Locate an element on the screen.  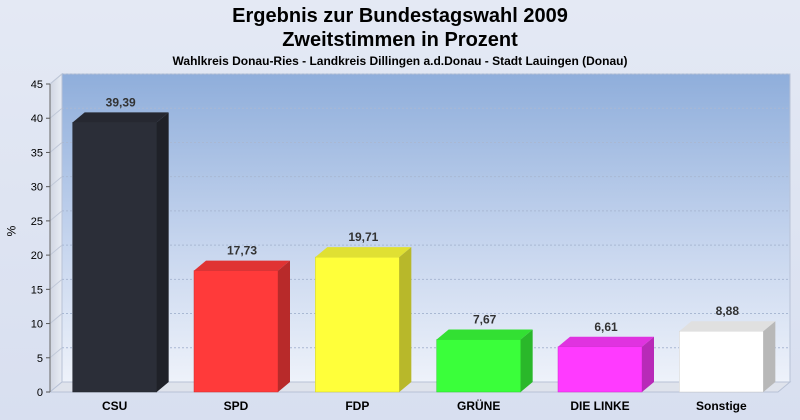
x-tick-label: SPD is located at coordinates (236, 406).